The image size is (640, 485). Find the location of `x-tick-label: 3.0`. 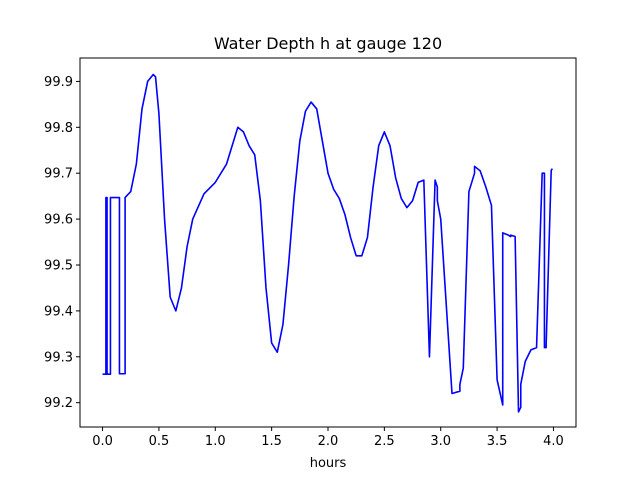

x-tick-label: 3.0 is located at coordinates (440, 441).